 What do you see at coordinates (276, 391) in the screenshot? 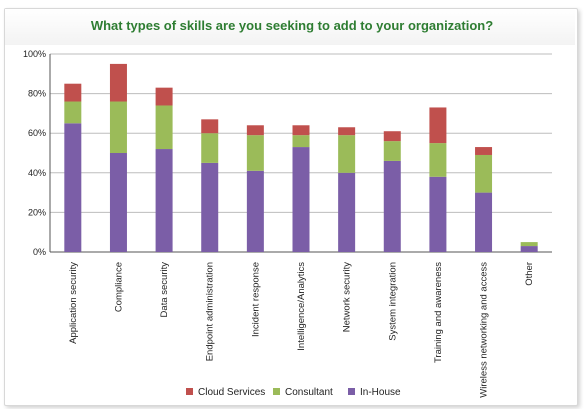
I see `legend-swatch-consultant` at bounding box center [276, 391].